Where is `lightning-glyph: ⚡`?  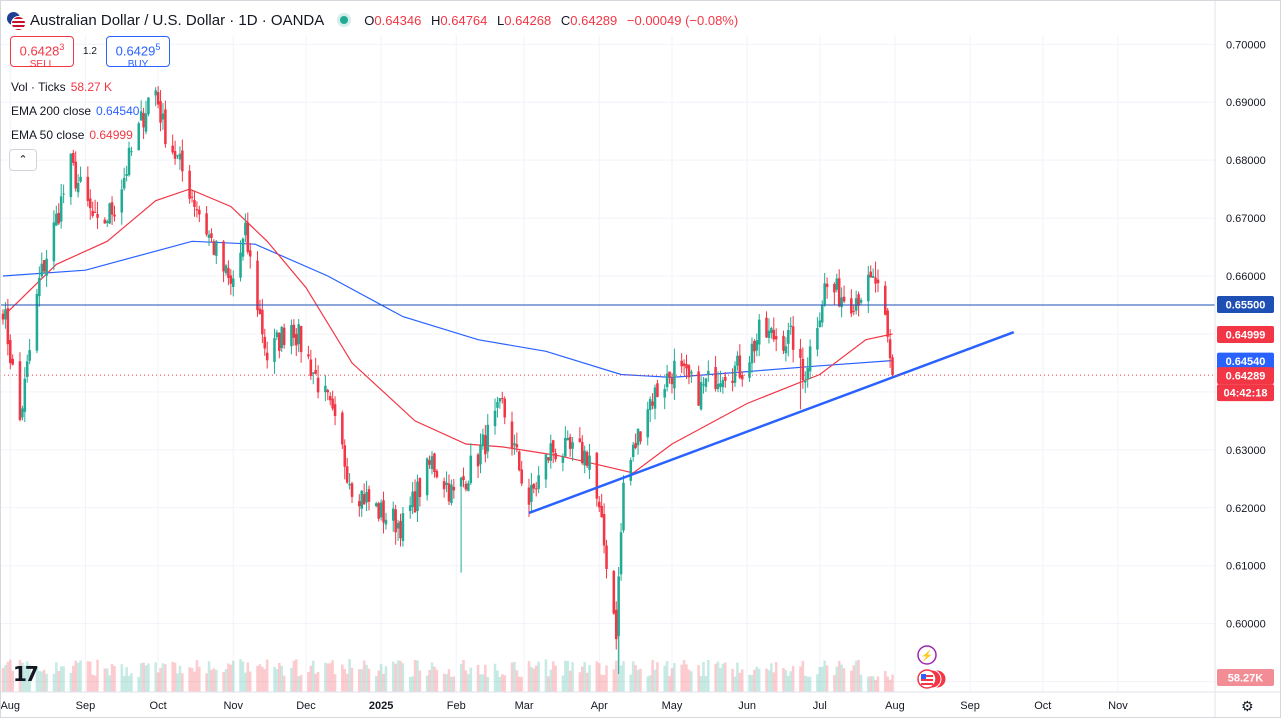
lightning-glyph: ⚡ is located at coordinates (927, 655).